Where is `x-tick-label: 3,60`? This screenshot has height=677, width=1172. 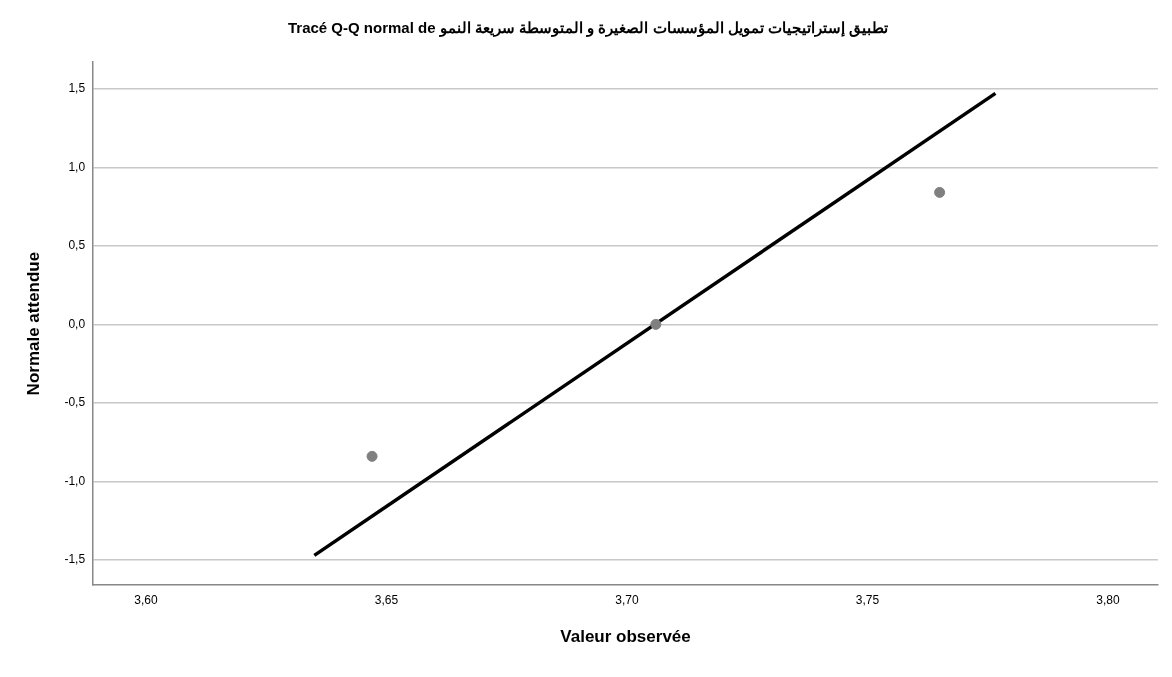 x-tick-label: 3,60 is located at coordinates (146, 599).